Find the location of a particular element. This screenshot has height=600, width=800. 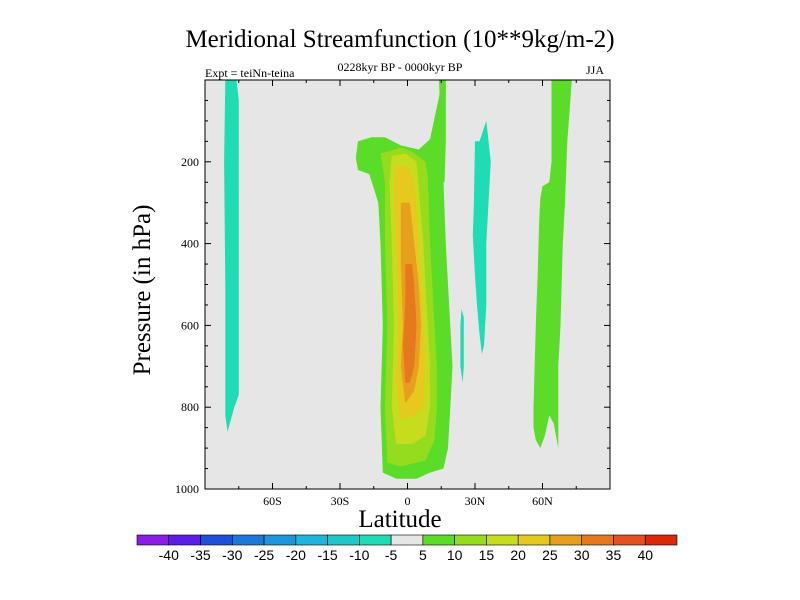

x-tick-label: 30N is located at coordinates (475, 501).